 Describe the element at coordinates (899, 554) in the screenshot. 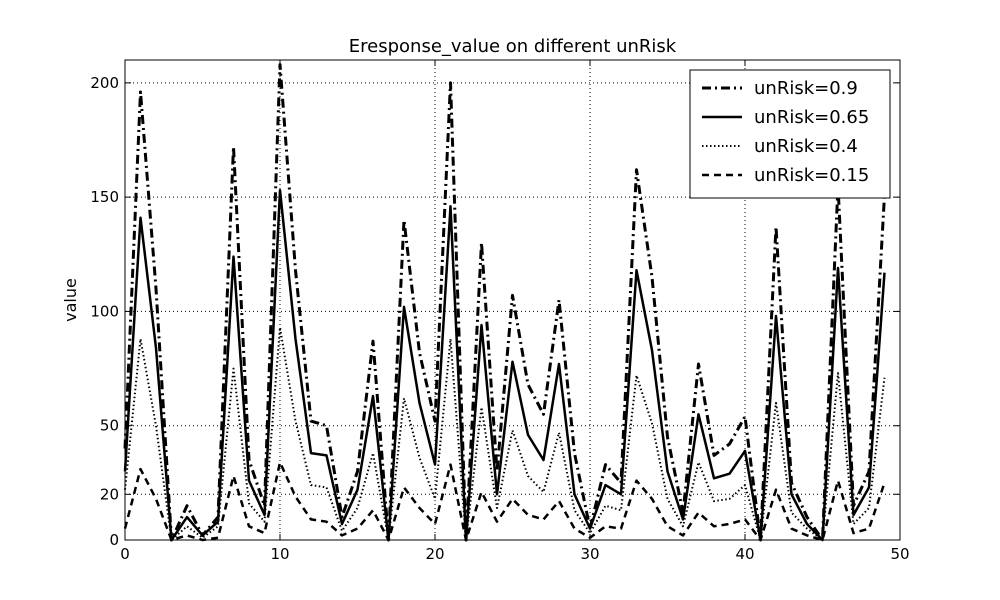

I see `x-tick-label: 50` at that location.